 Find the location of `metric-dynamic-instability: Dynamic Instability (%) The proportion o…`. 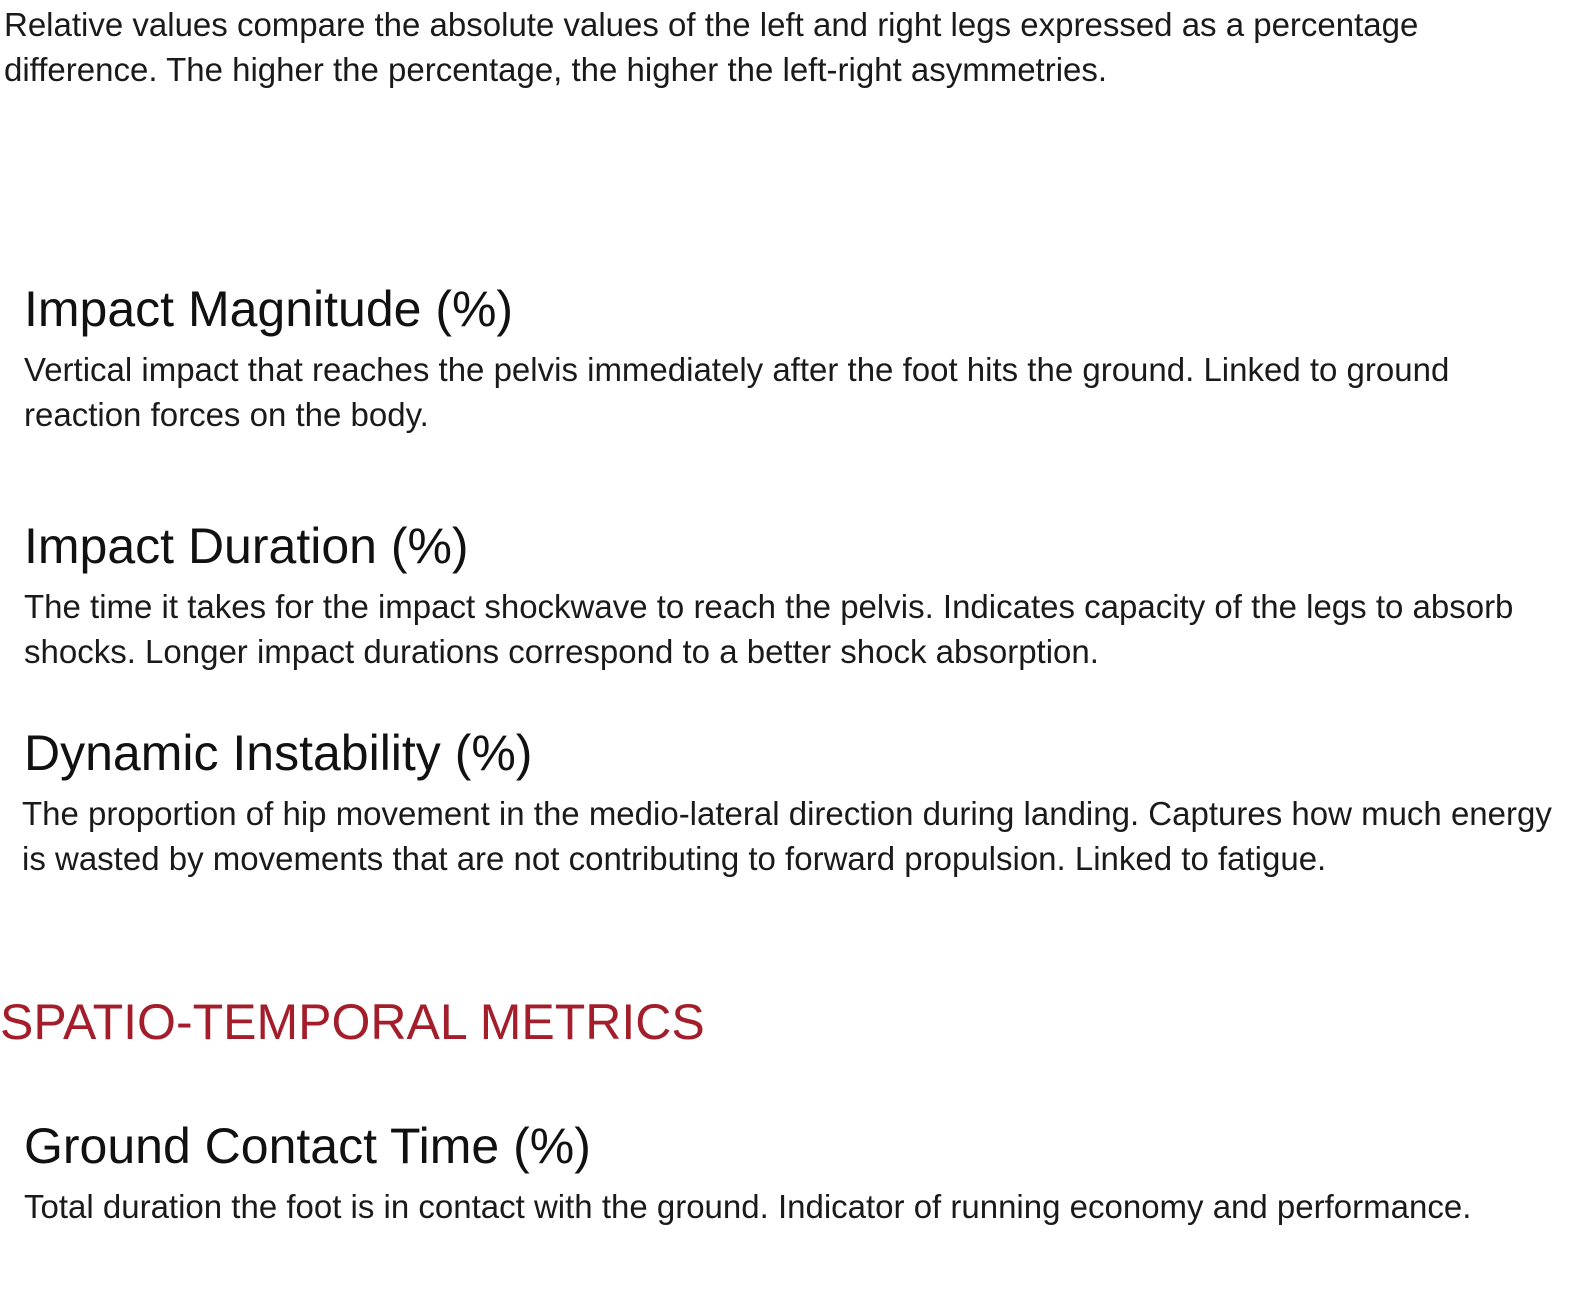

metric-dynamic-instability: Dynamic Instability (%) The proportion o… is located at coordinates (794, 802).